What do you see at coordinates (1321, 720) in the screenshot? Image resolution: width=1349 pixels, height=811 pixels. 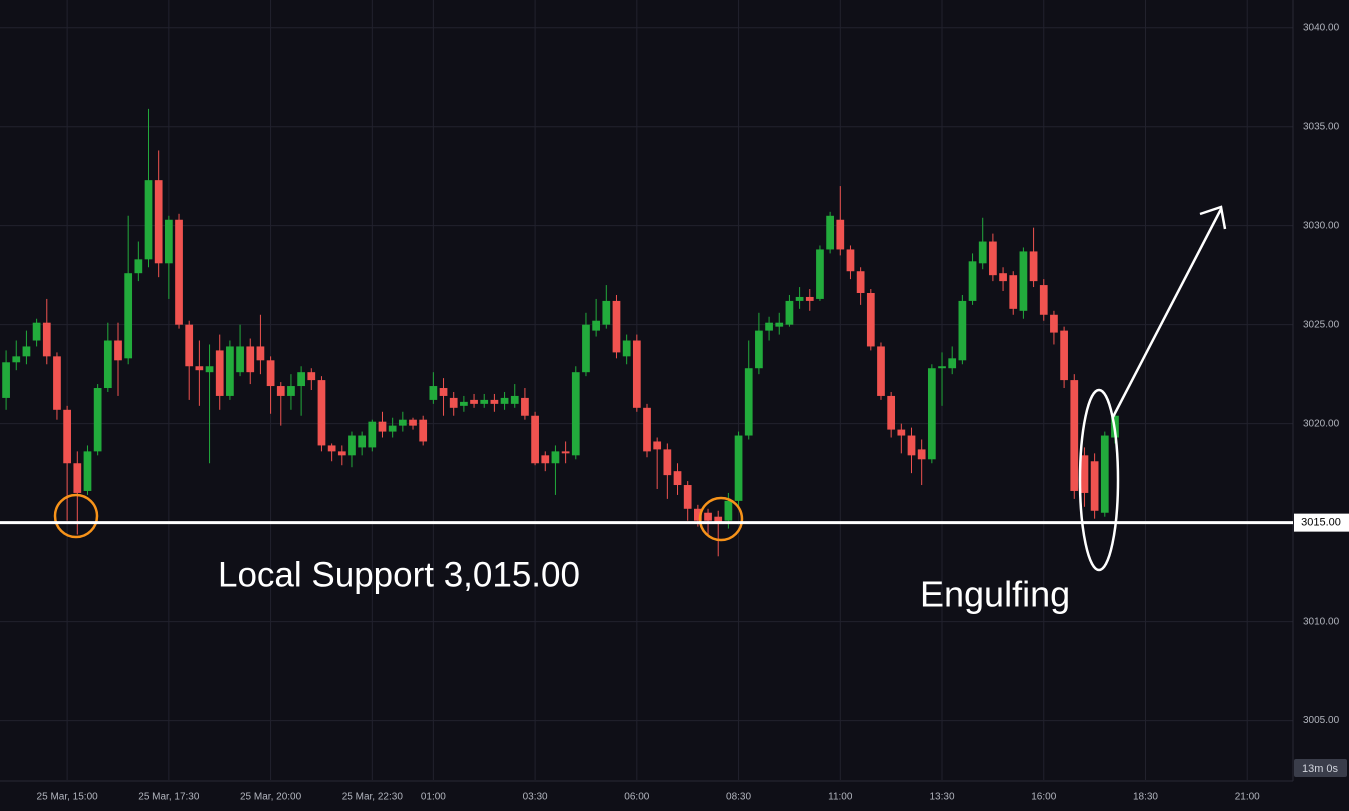 I see `y-tick-label: 3005.00` at bounding box center [1321, 720].